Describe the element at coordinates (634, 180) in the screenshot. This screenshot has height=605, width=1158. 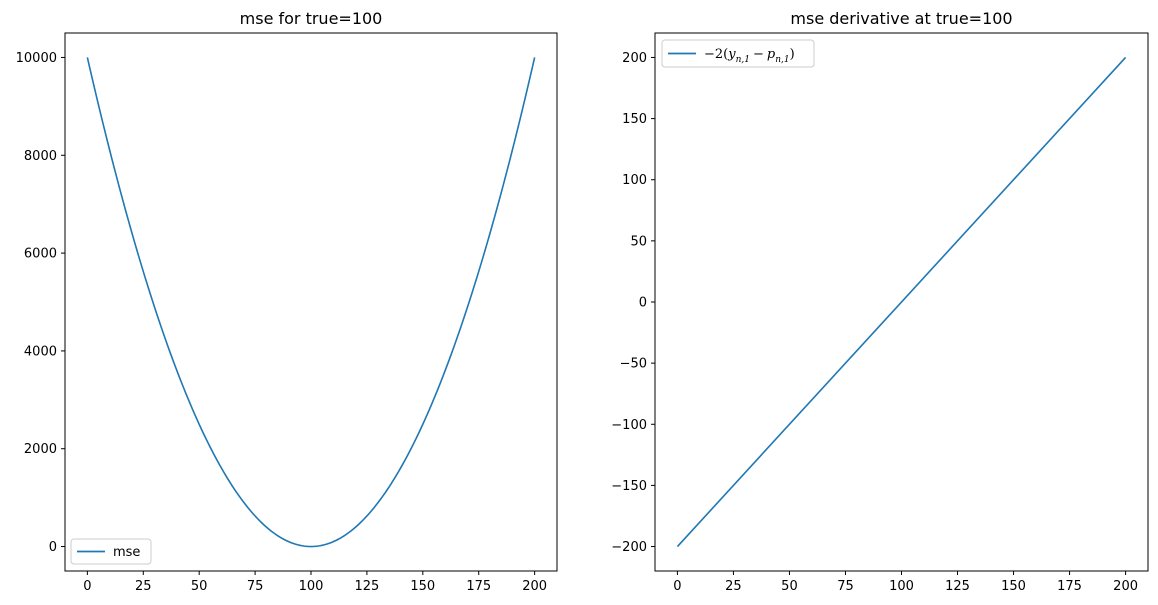
I see `y-tick-label: 100` at that location.